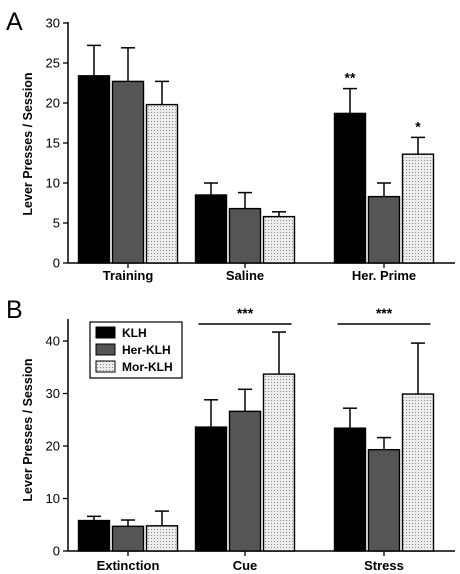 The height and width of the screenshot is (574, 460). I want to click on panel-letter: B, so click(14, 310).